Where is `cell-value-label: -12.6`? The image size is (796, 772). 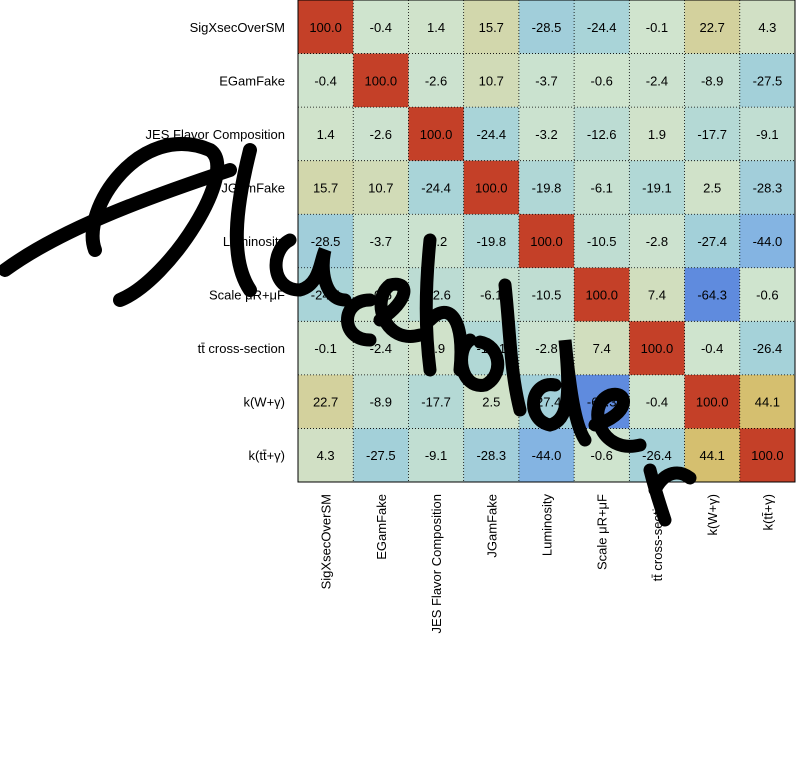
cell-value-label: -12.6 is located at coordinates (602, 134).